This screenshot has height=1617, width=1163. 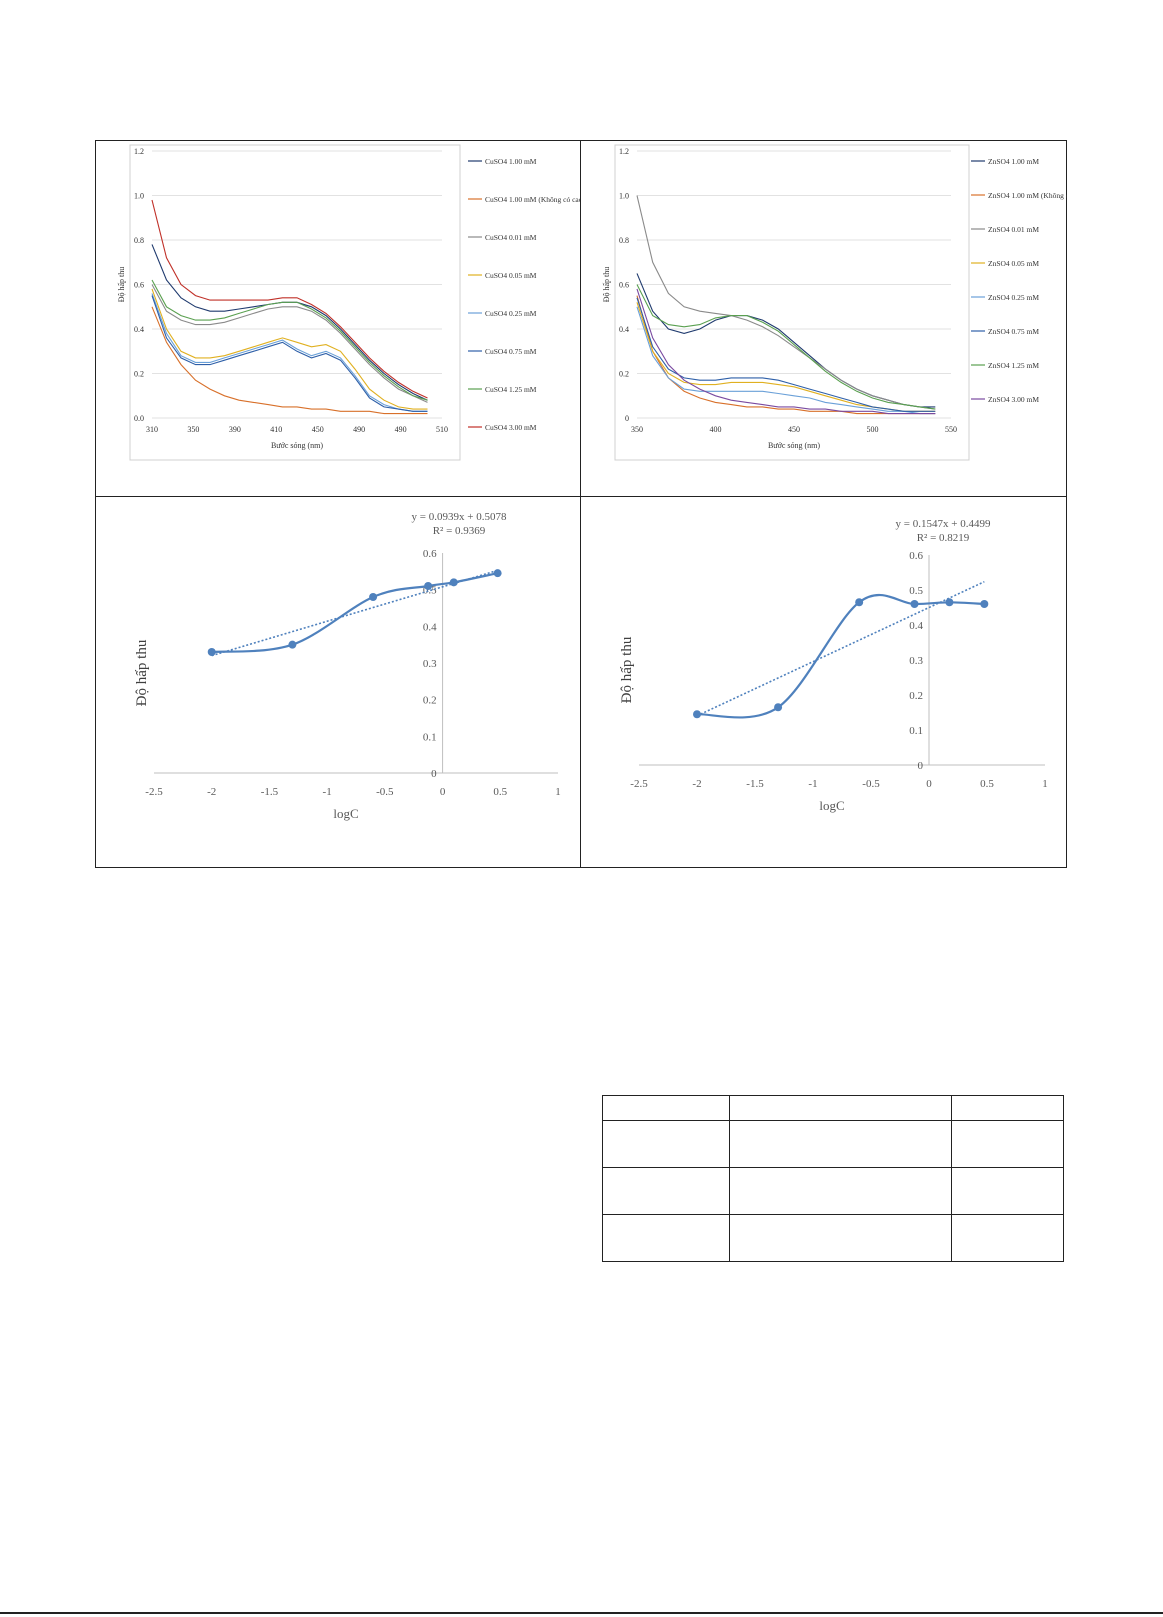 What do you see at coordinates (1013, 263) in the screenshot?
I see `legend-label: ZnSO4 0.05 mM` at bounding box center [1013, 263].